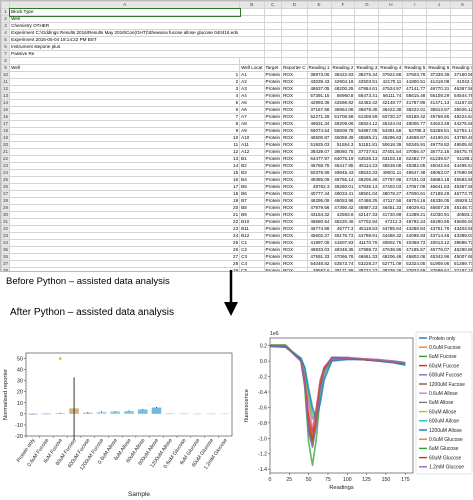  I want to click on sheet-cell: 51908.06, so click(439, 264).